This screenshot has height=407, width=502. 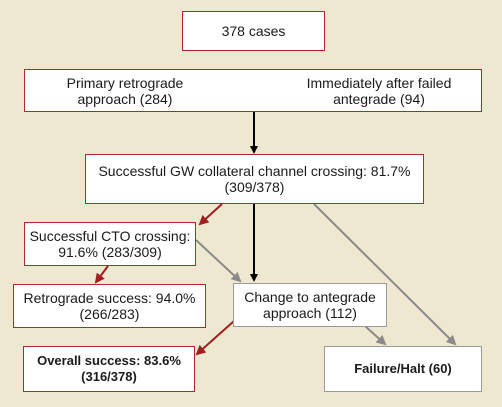 What do you see at coordinates (110, 244) in the screenshot?
I see `node-cto-crossing: Successful CTO crossing: 91.6% (283/309)` at bounding box center [110, 244].